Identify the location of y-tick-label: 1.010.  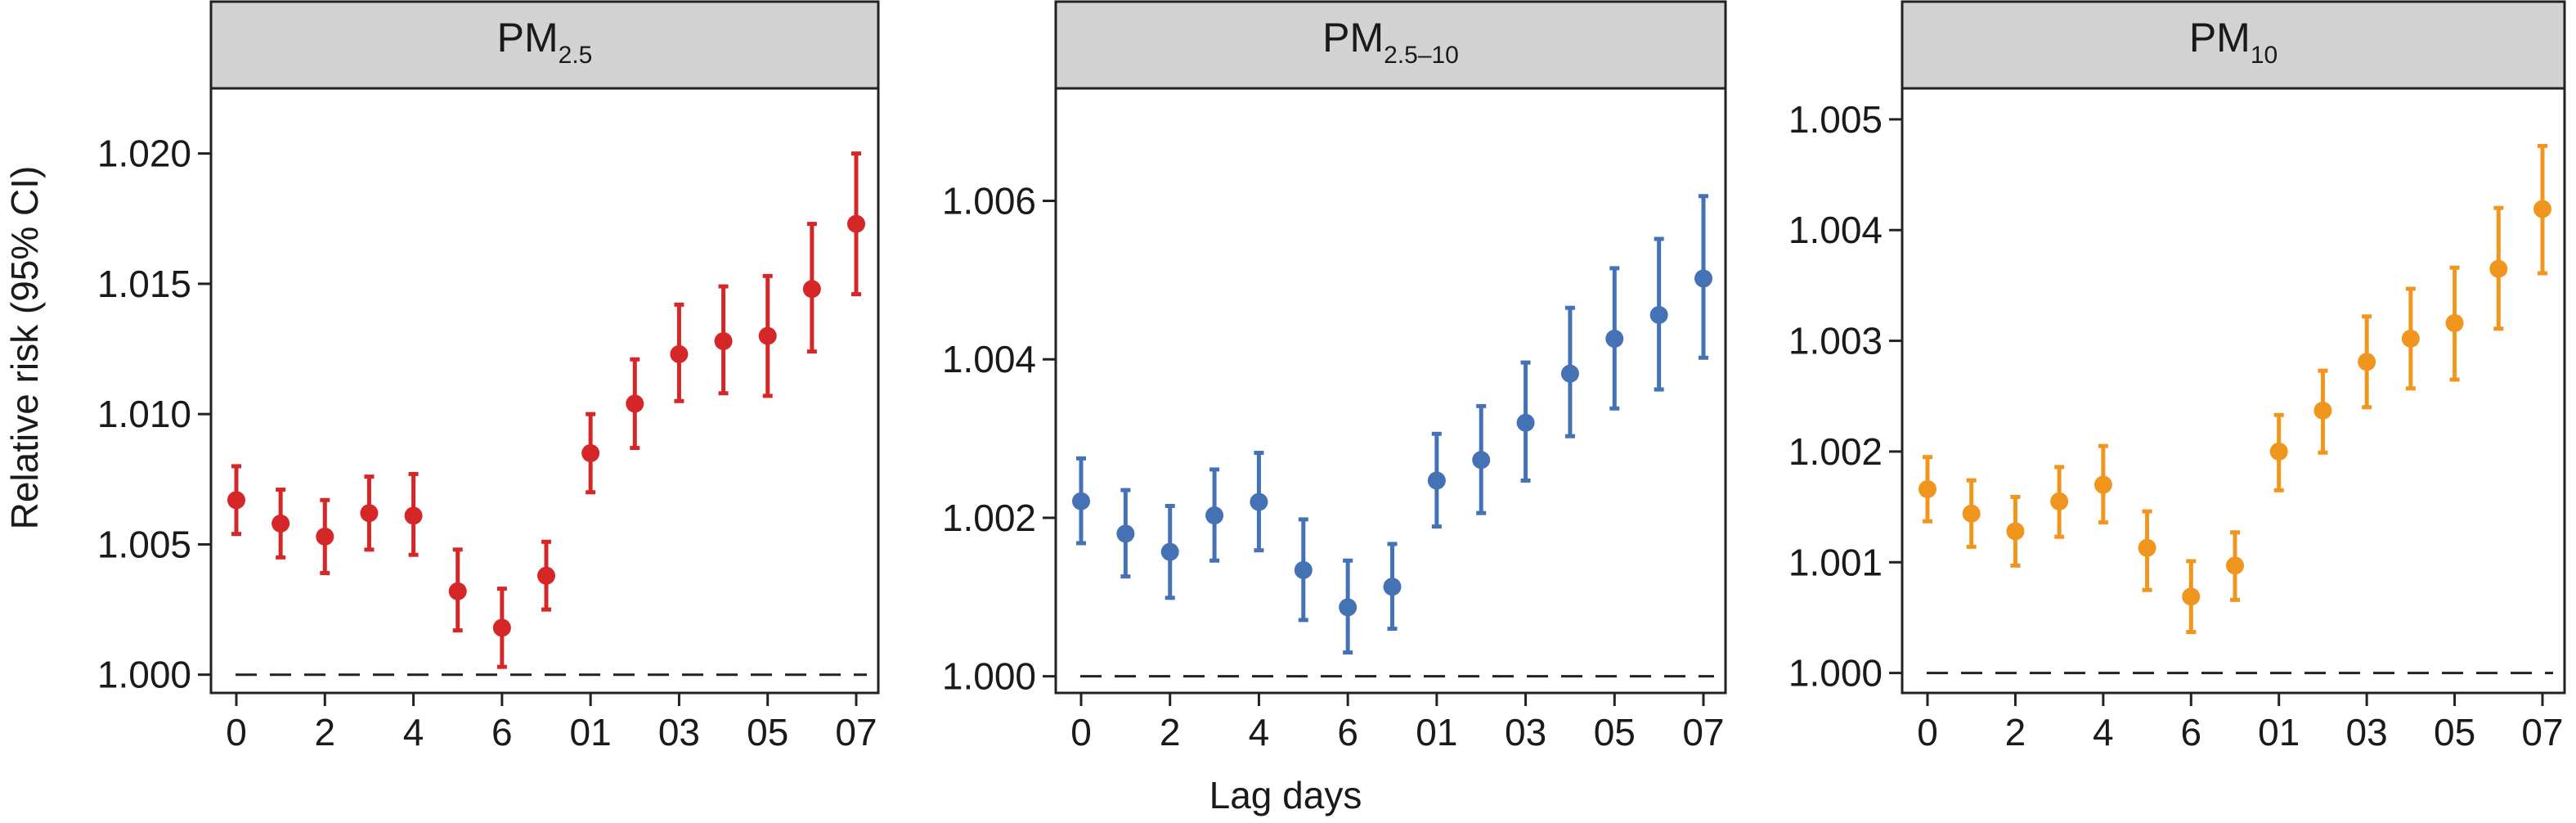
(144, 414).